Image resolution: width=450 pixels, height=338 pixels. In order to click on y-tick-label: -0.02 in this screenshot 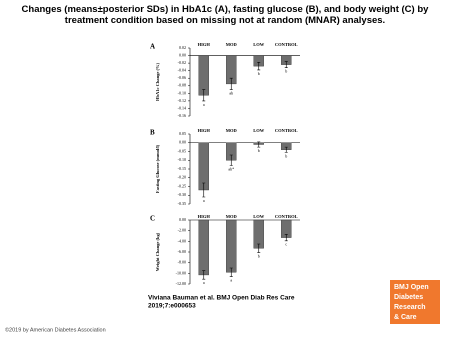, I will do `click(182, 62)`.